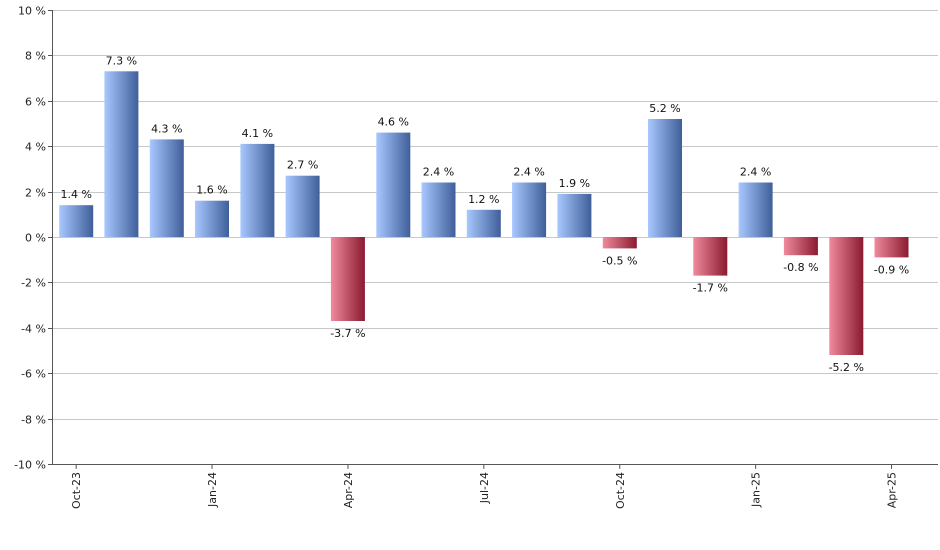 The image size is (940, 550). I want to click on bar-value-label: 1.6 %, so click(211, 190).